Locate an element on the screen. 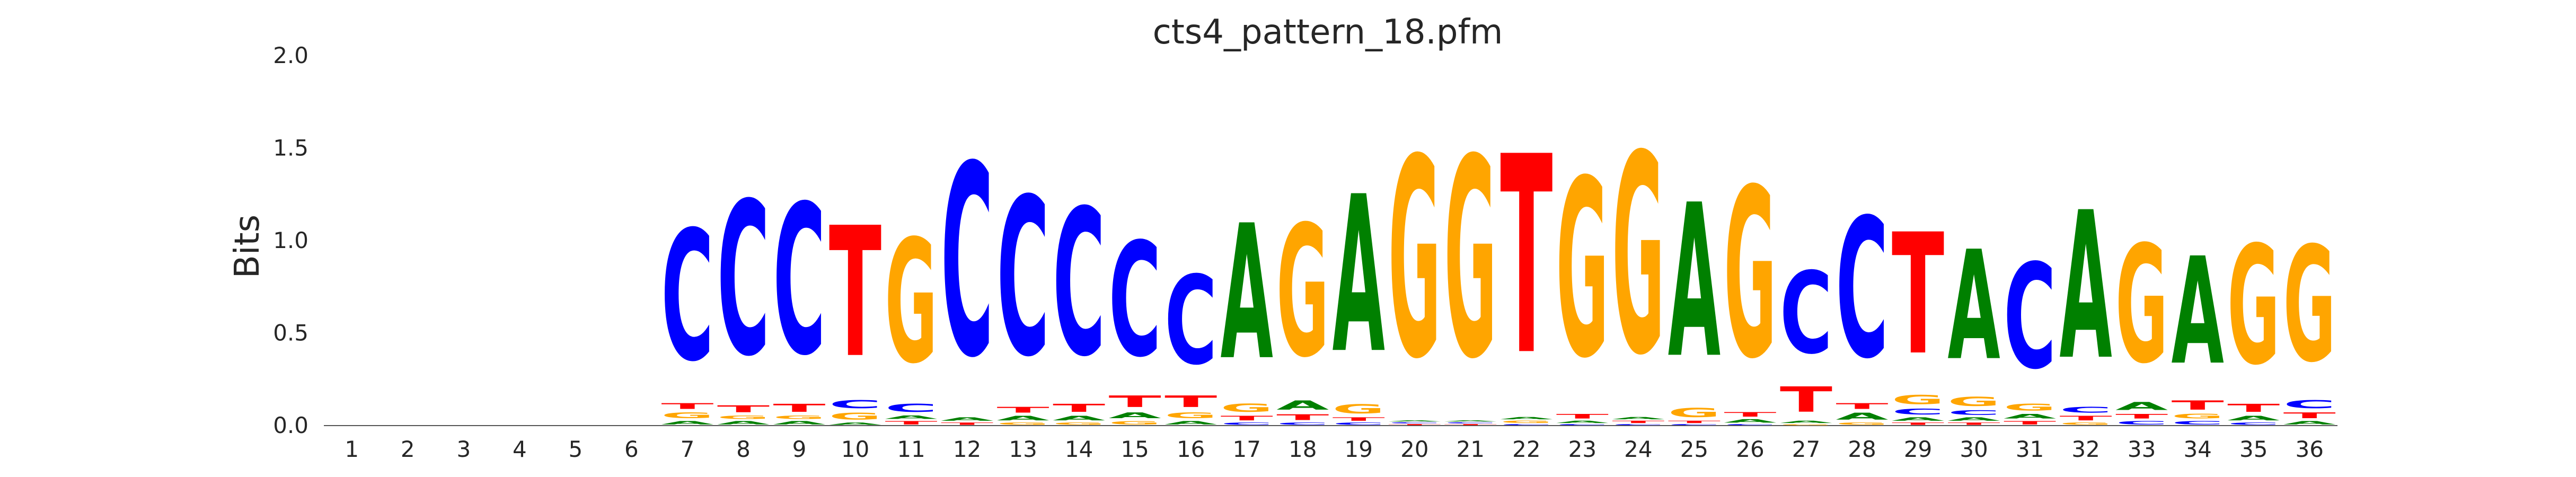  x-tick-label: 22 is located at coordinates (1526, 449).